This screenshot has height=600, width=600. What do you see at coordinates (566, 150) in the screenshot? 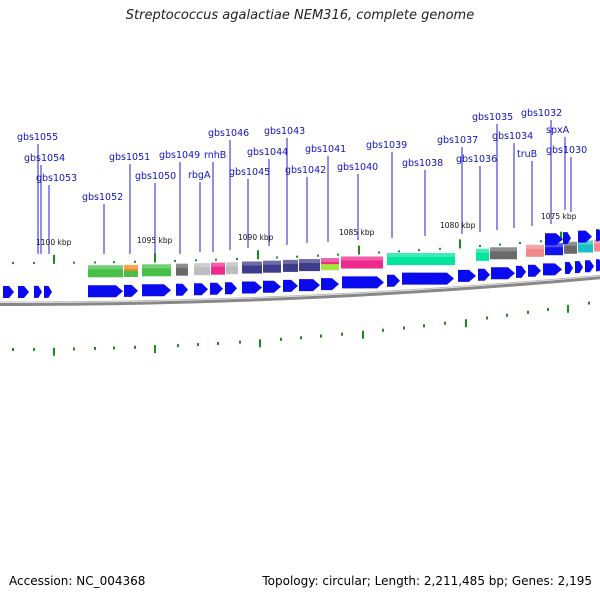
I see `gene-label: gbs1030` at bounding box center [566, 150].